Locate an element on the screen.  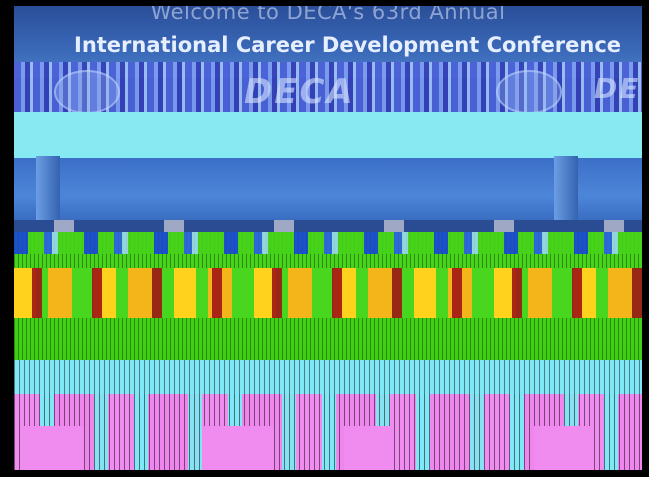
deca-logo: DECA is located at coordinates (299, 92).